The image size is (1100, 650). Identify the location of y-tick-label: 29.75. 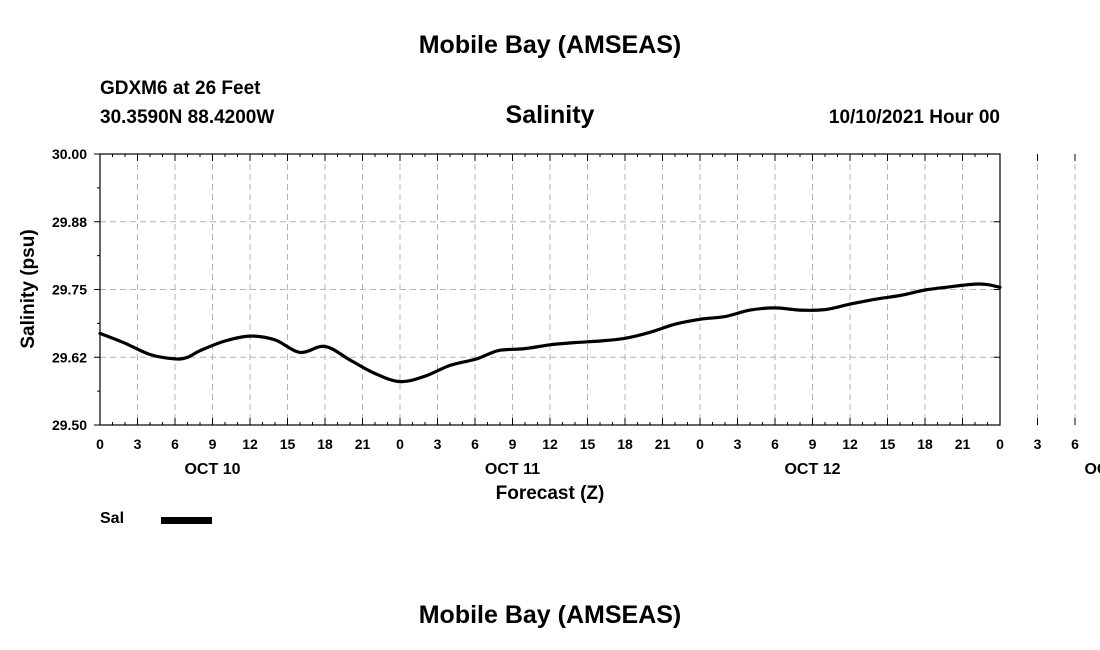
(69, 290).